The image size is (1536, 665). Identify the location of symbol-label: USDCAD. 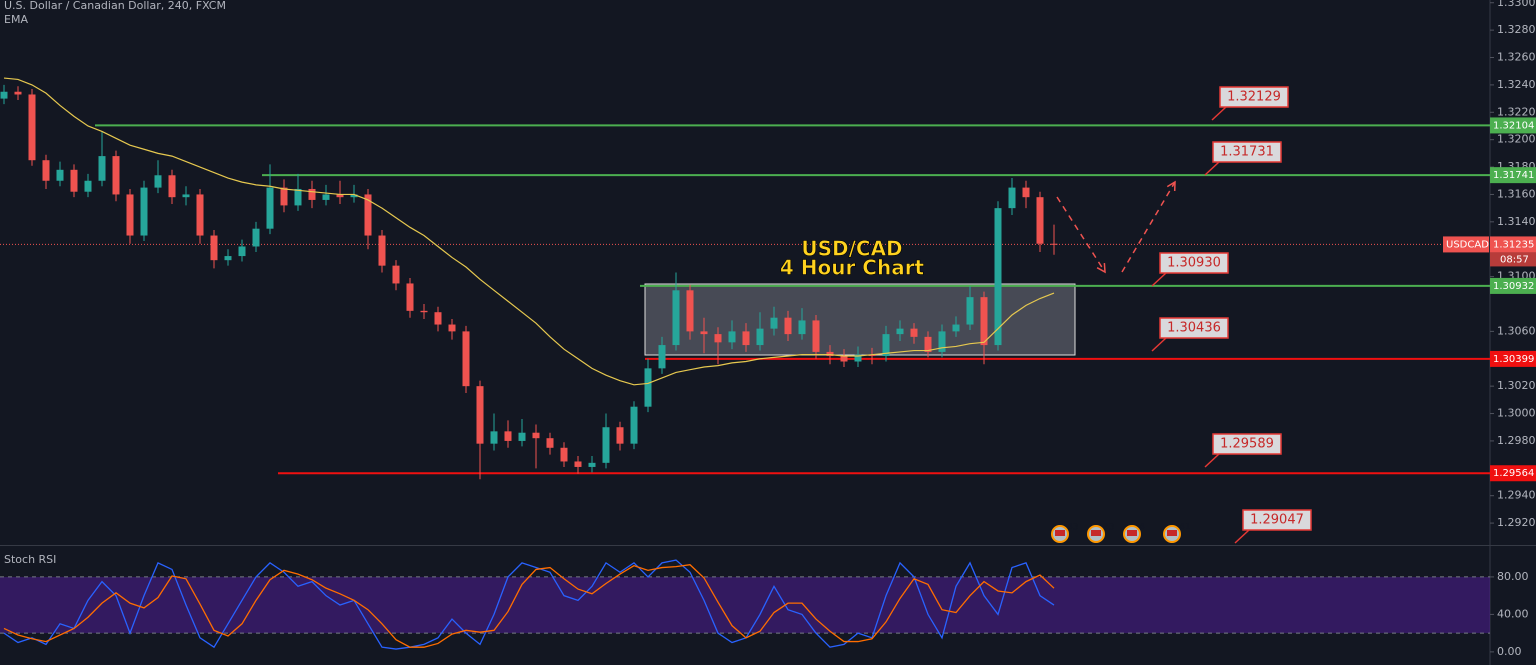
(1467, 244).